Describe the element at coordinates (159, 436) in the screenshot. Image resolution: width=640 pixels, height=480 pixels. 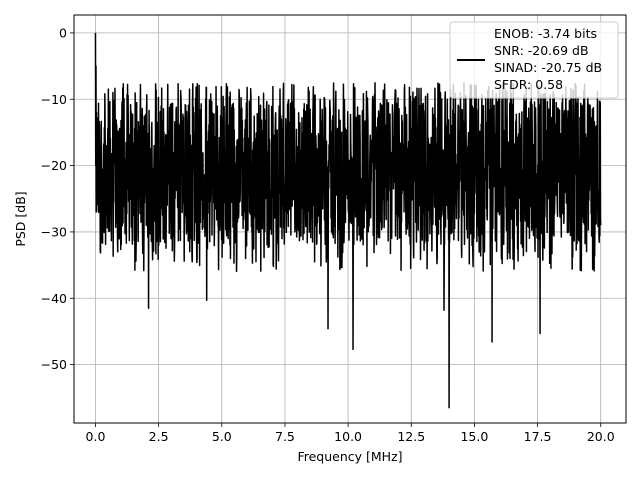
I see `x-tick-label: 2.5` at that location.